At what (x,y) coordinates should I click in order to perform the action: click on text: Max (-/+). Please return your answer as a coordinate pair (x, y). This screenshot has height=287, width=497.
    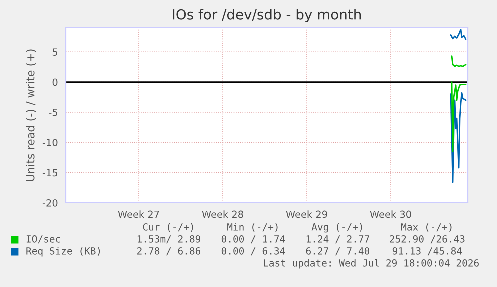
    Looking at the image, I should click on (426, 227).